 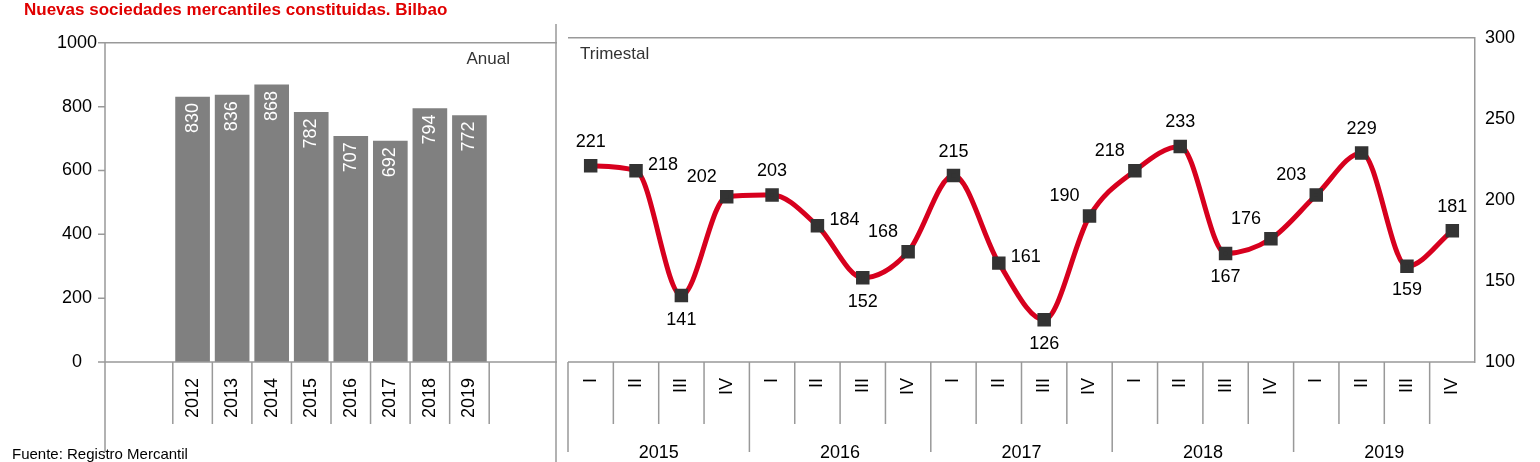 I want to click on data-label: 167, so click(x=1225, y=276).